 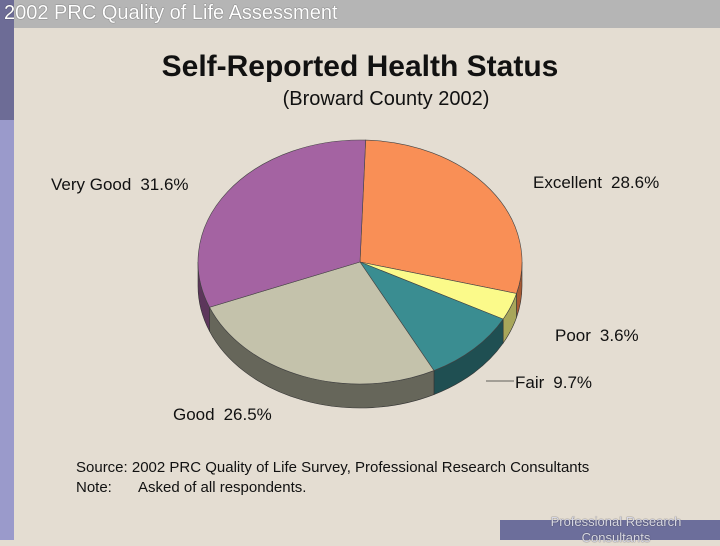 What do you see at coordinates (222, 487) in the screenshot?
I see `note-text: Asked of all respondents.` at bounding box center [222, 487].